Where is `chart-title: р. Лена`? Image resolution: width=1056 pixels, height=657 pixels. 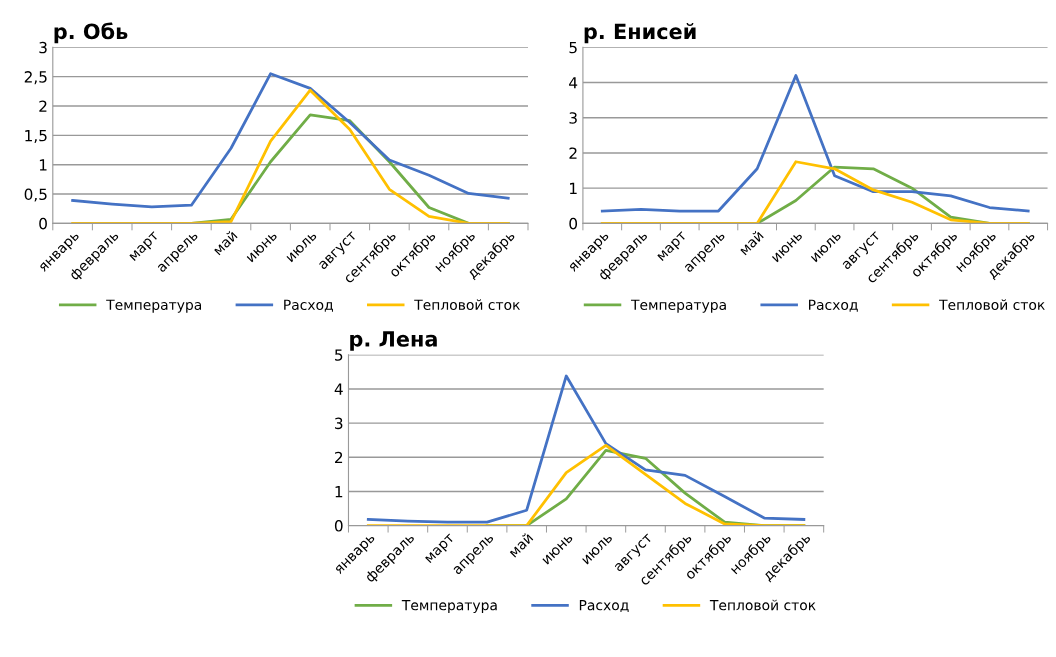 chart-title: р. Лена is located at coordinates (393, 341).